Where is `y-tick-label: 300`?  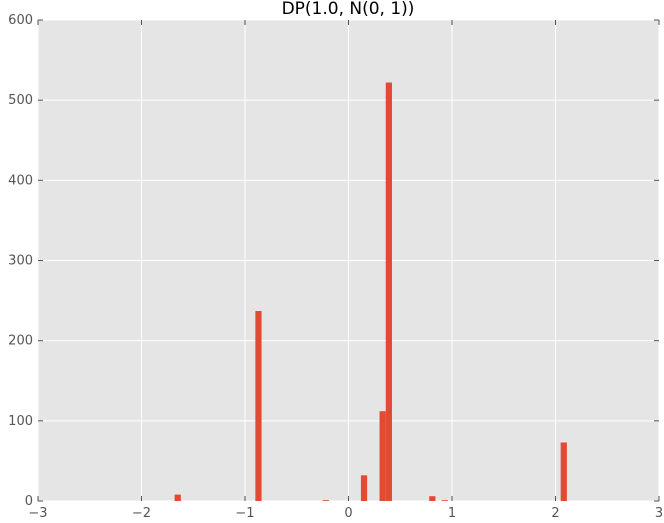 y-tick-label: 300 is located at coordinates (20, 261).